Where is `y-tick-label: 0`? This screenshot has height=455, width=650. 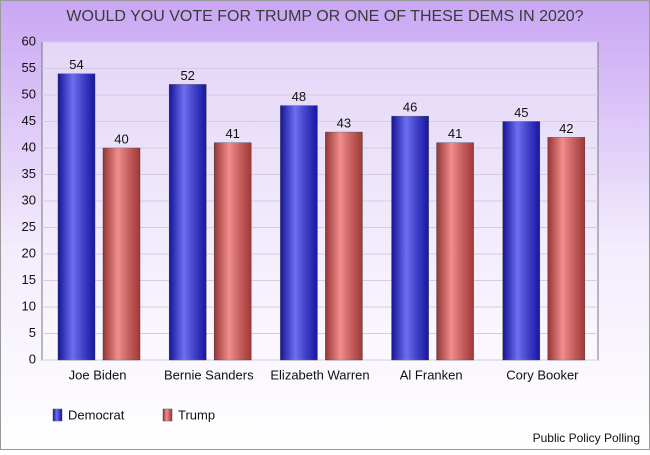
y-tick-label: 0 is located at coordinates (32, 358).